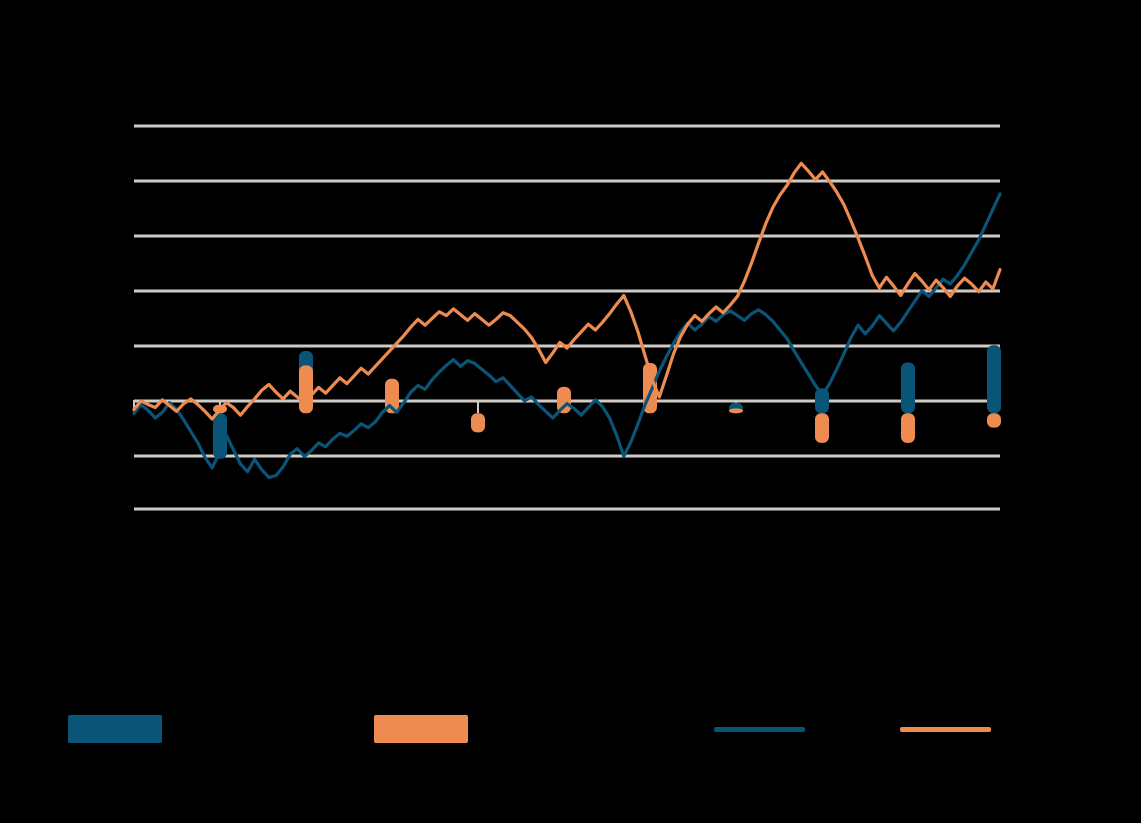 The height and width of the screenshot is (823, 1141). Describe the element at coordinates (607, 402) in the screenshot. I see `bar-series` at that location.